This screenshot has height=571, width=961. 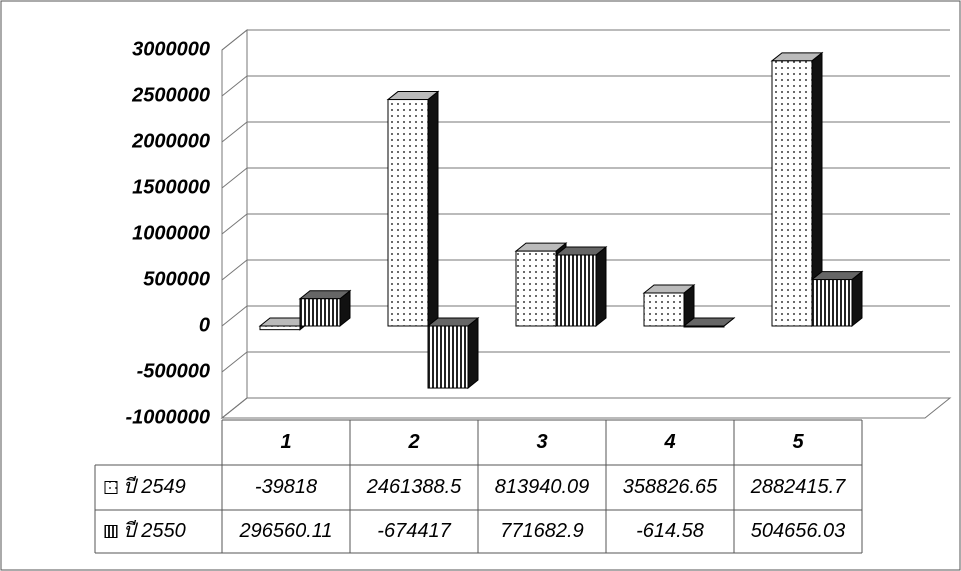 What do you see at coordinates (167, 417) in the screenshot?
I see `y-tick-label: -1000000` at bounding box center [167, 417].